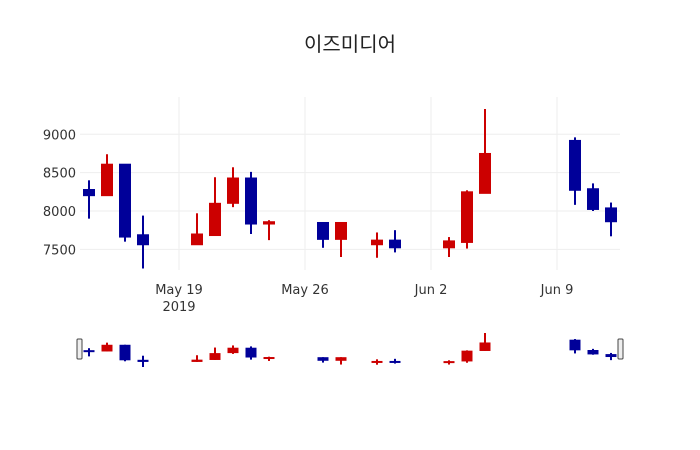  I want to click on x-tick-label: Jun 9, so click(557, 290).